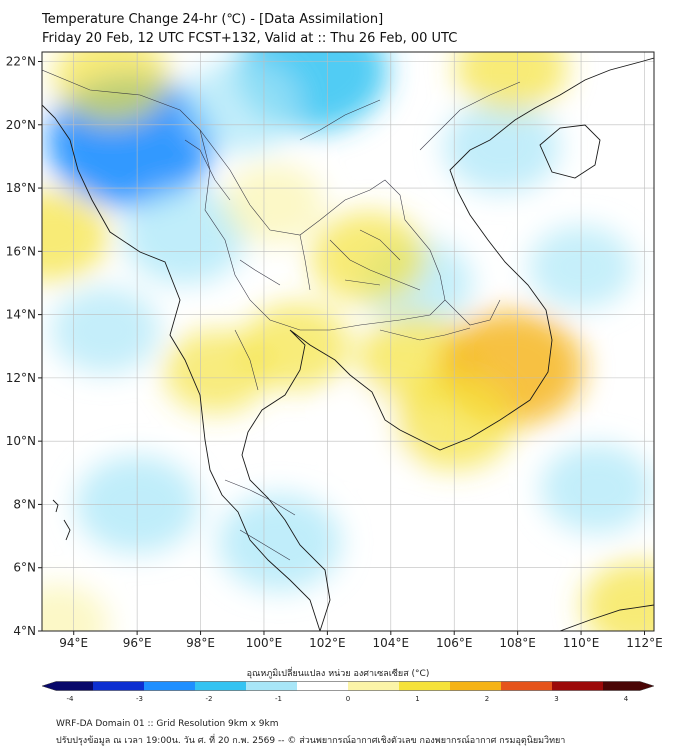 This screenshot has height=756, width=676. What do you see at coordinates (209, 699) in the screenshot?
I see `colorbar-tick-label: -2` at bounding box center [209, 699].